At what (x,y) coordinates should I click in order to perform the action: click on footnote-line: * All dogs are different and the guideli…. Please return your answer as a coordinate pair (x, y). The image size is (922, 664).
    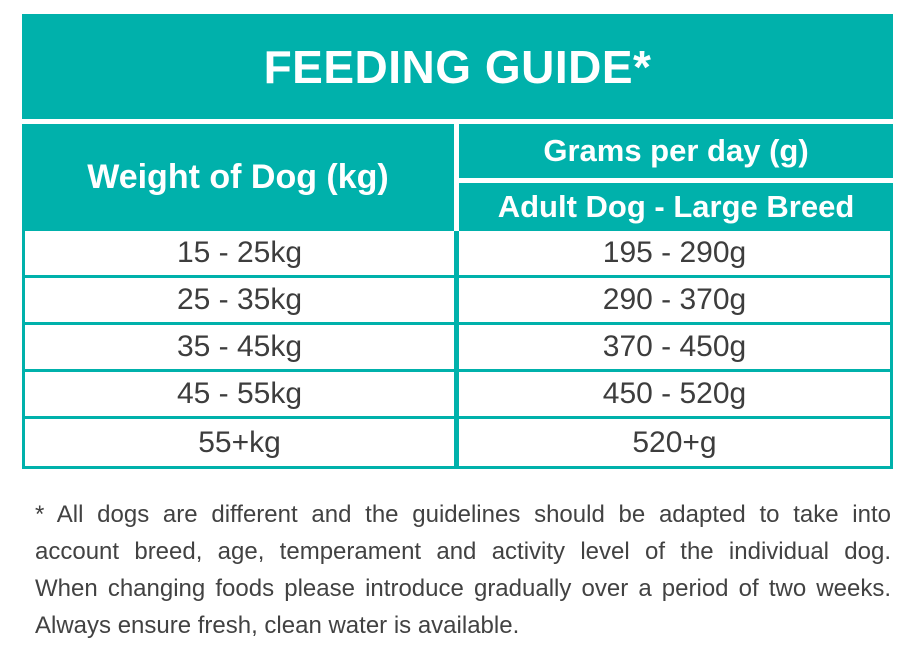
    Looking at the image, I should click on (463, 514).